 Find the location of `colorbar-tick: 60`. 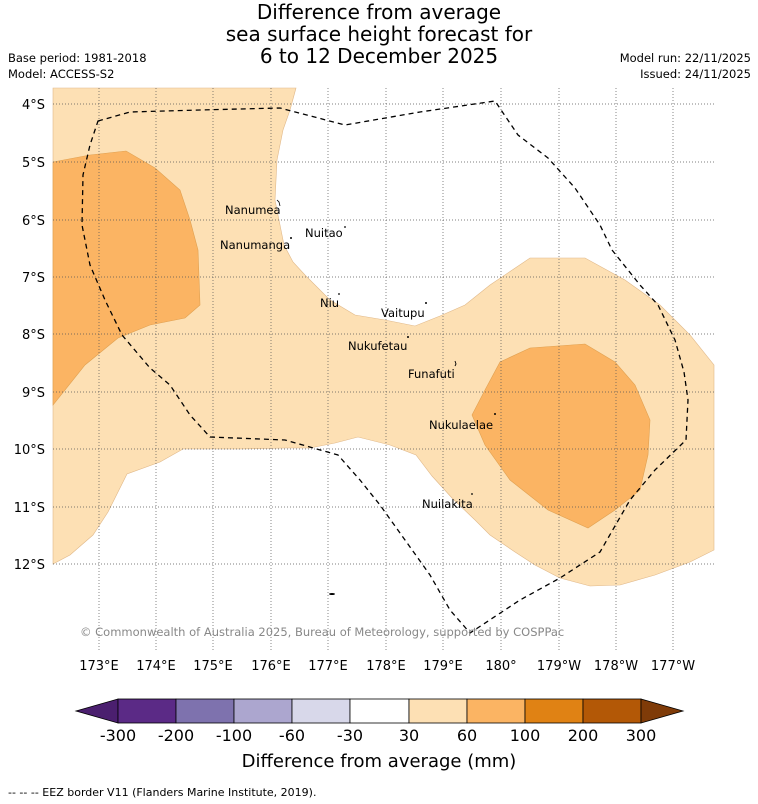

colorbar-tick: 60 is located at coordinates (467, 735).